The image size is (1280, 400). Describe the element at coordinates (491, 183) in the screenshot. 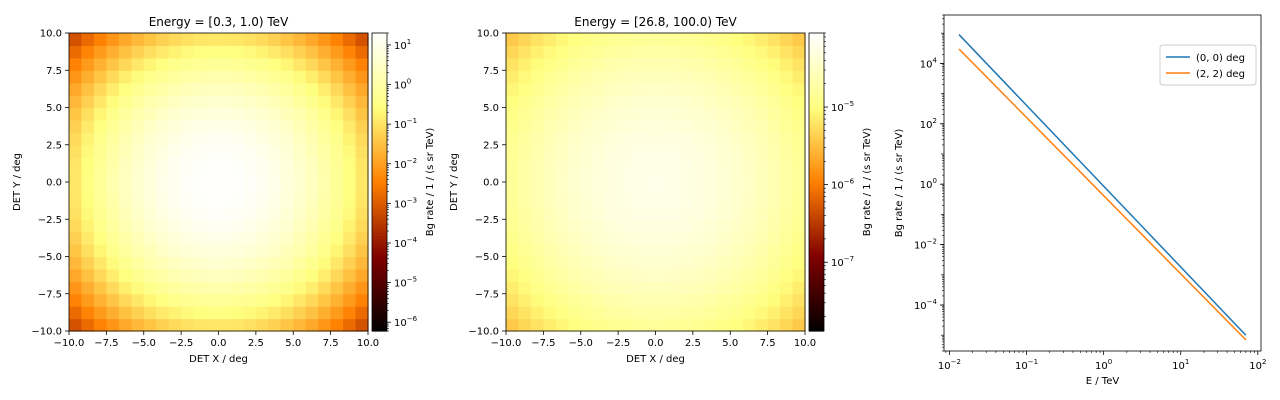

I see `y-tick-label: 0.0` at that location.